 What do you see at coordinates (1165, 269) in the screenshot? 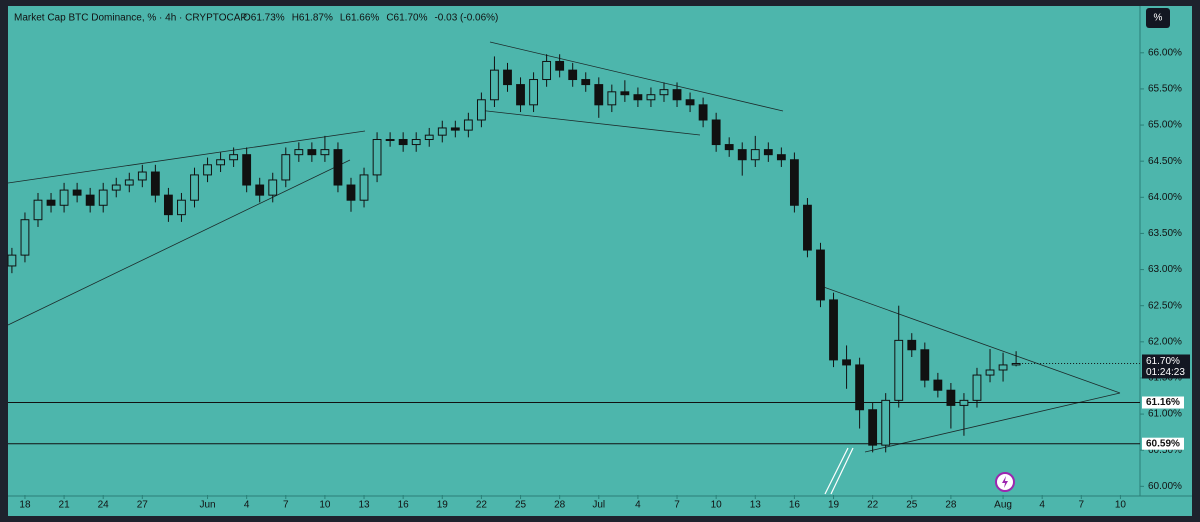
I see `y-tick-label: 63.00%` at bounding box center [1165, 269].